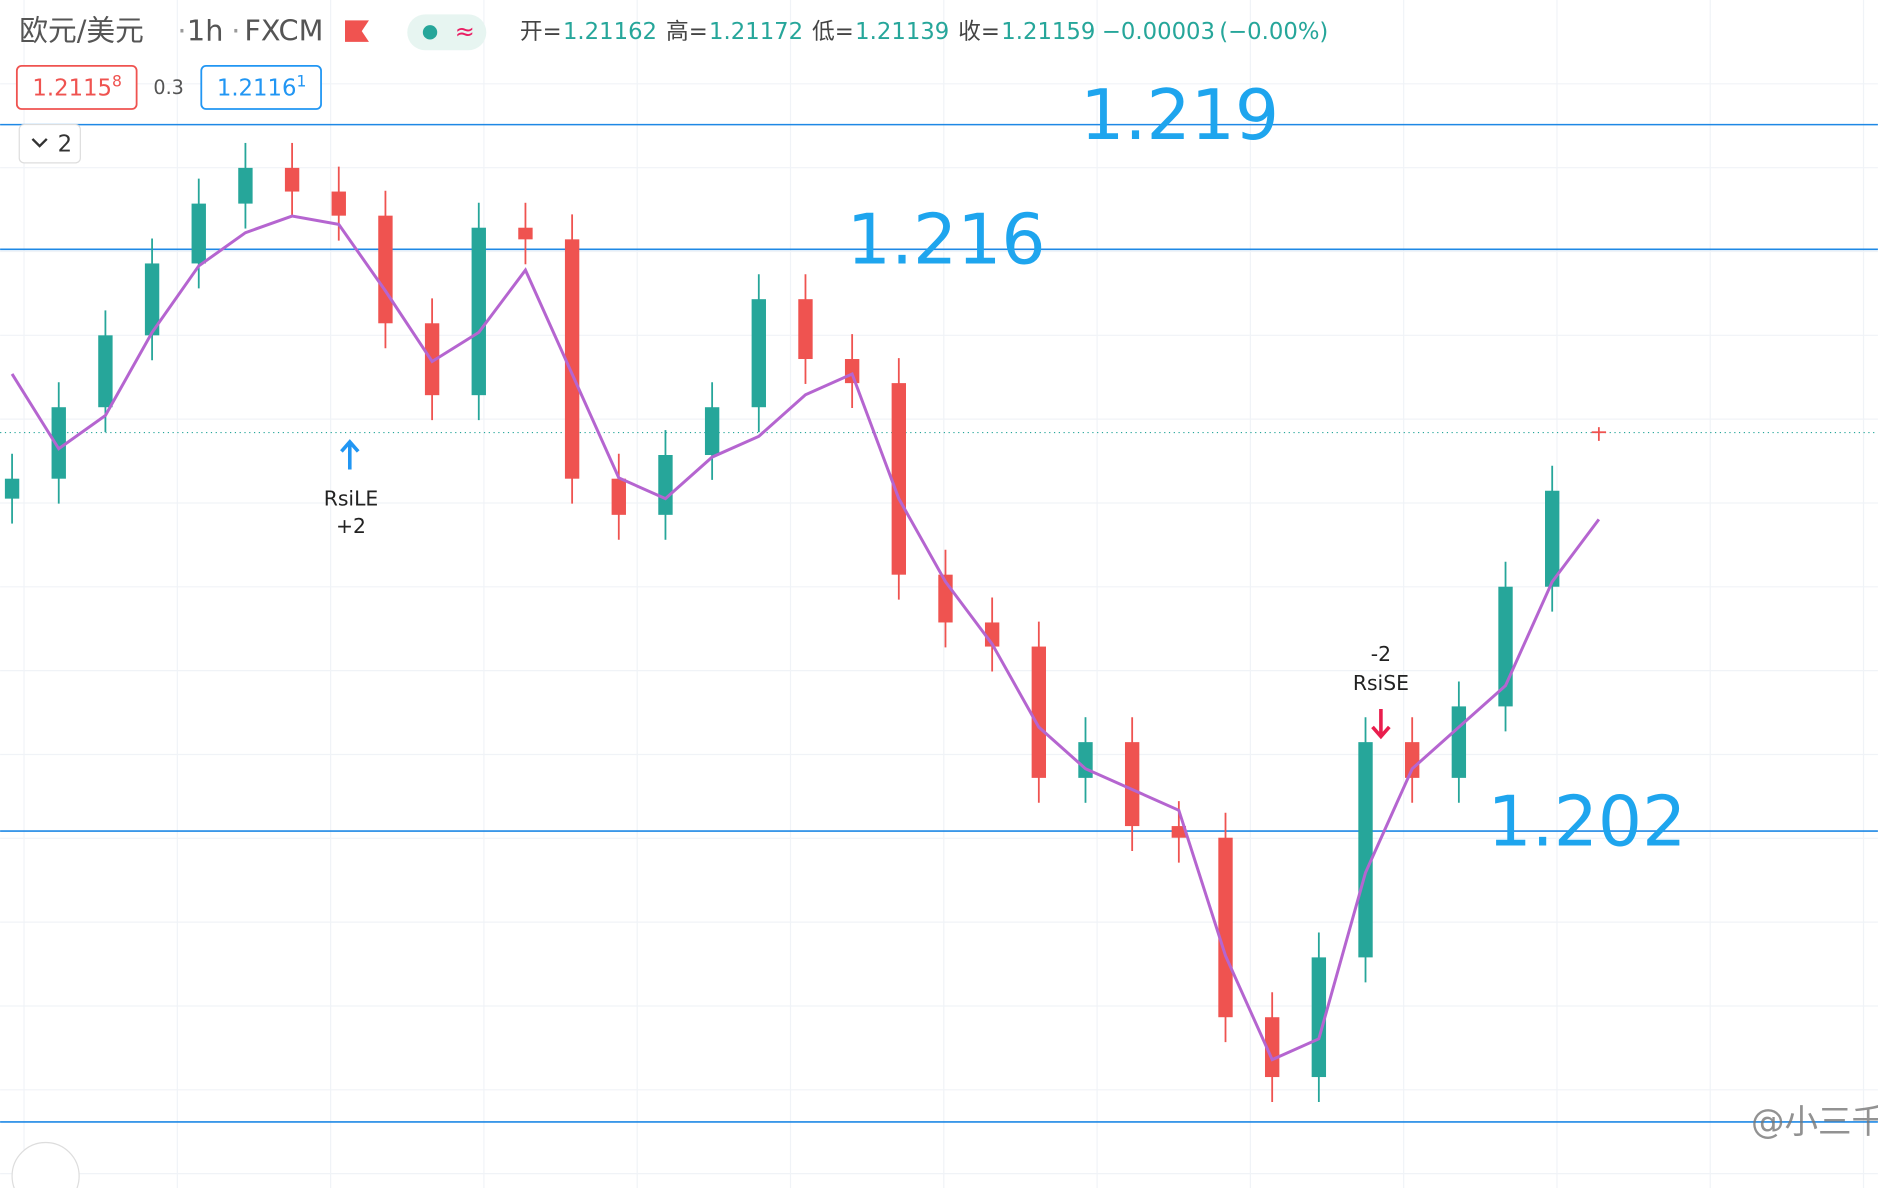 The height and width of the screenshot is (1188, 1878). What do you see at coordinates (687, 32) in the screenshot?
I see `ohlc-label: 高=` at bounding box center [687, 32].